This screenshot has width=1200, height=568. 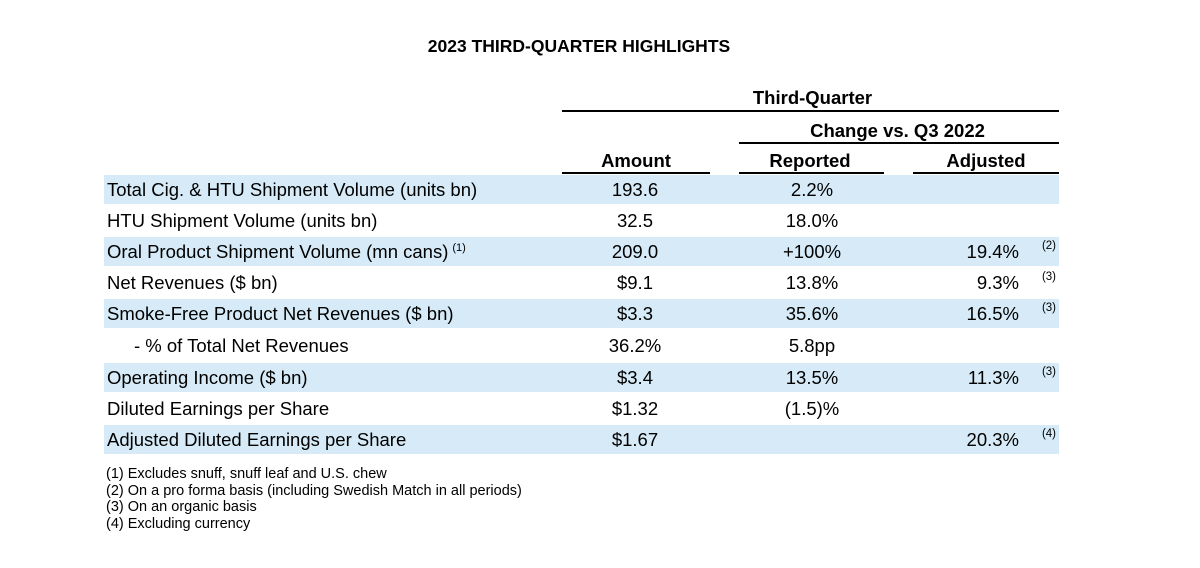 I want to click on adjusted-value: 11.3%, so click(x=993, y=377).